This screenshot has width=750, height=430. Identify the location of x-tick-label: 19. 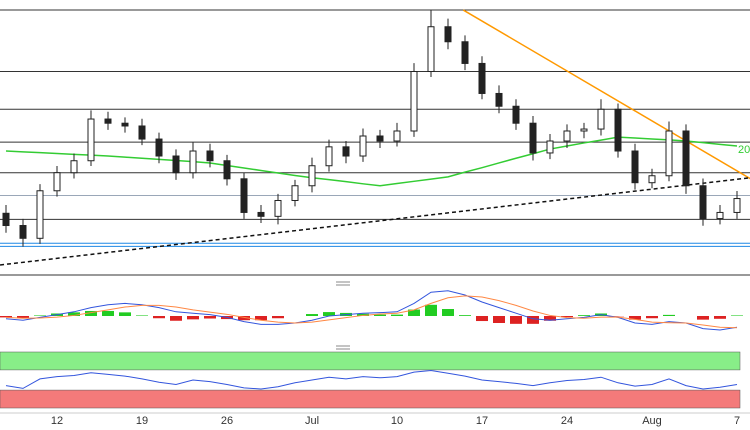
(142, 421).